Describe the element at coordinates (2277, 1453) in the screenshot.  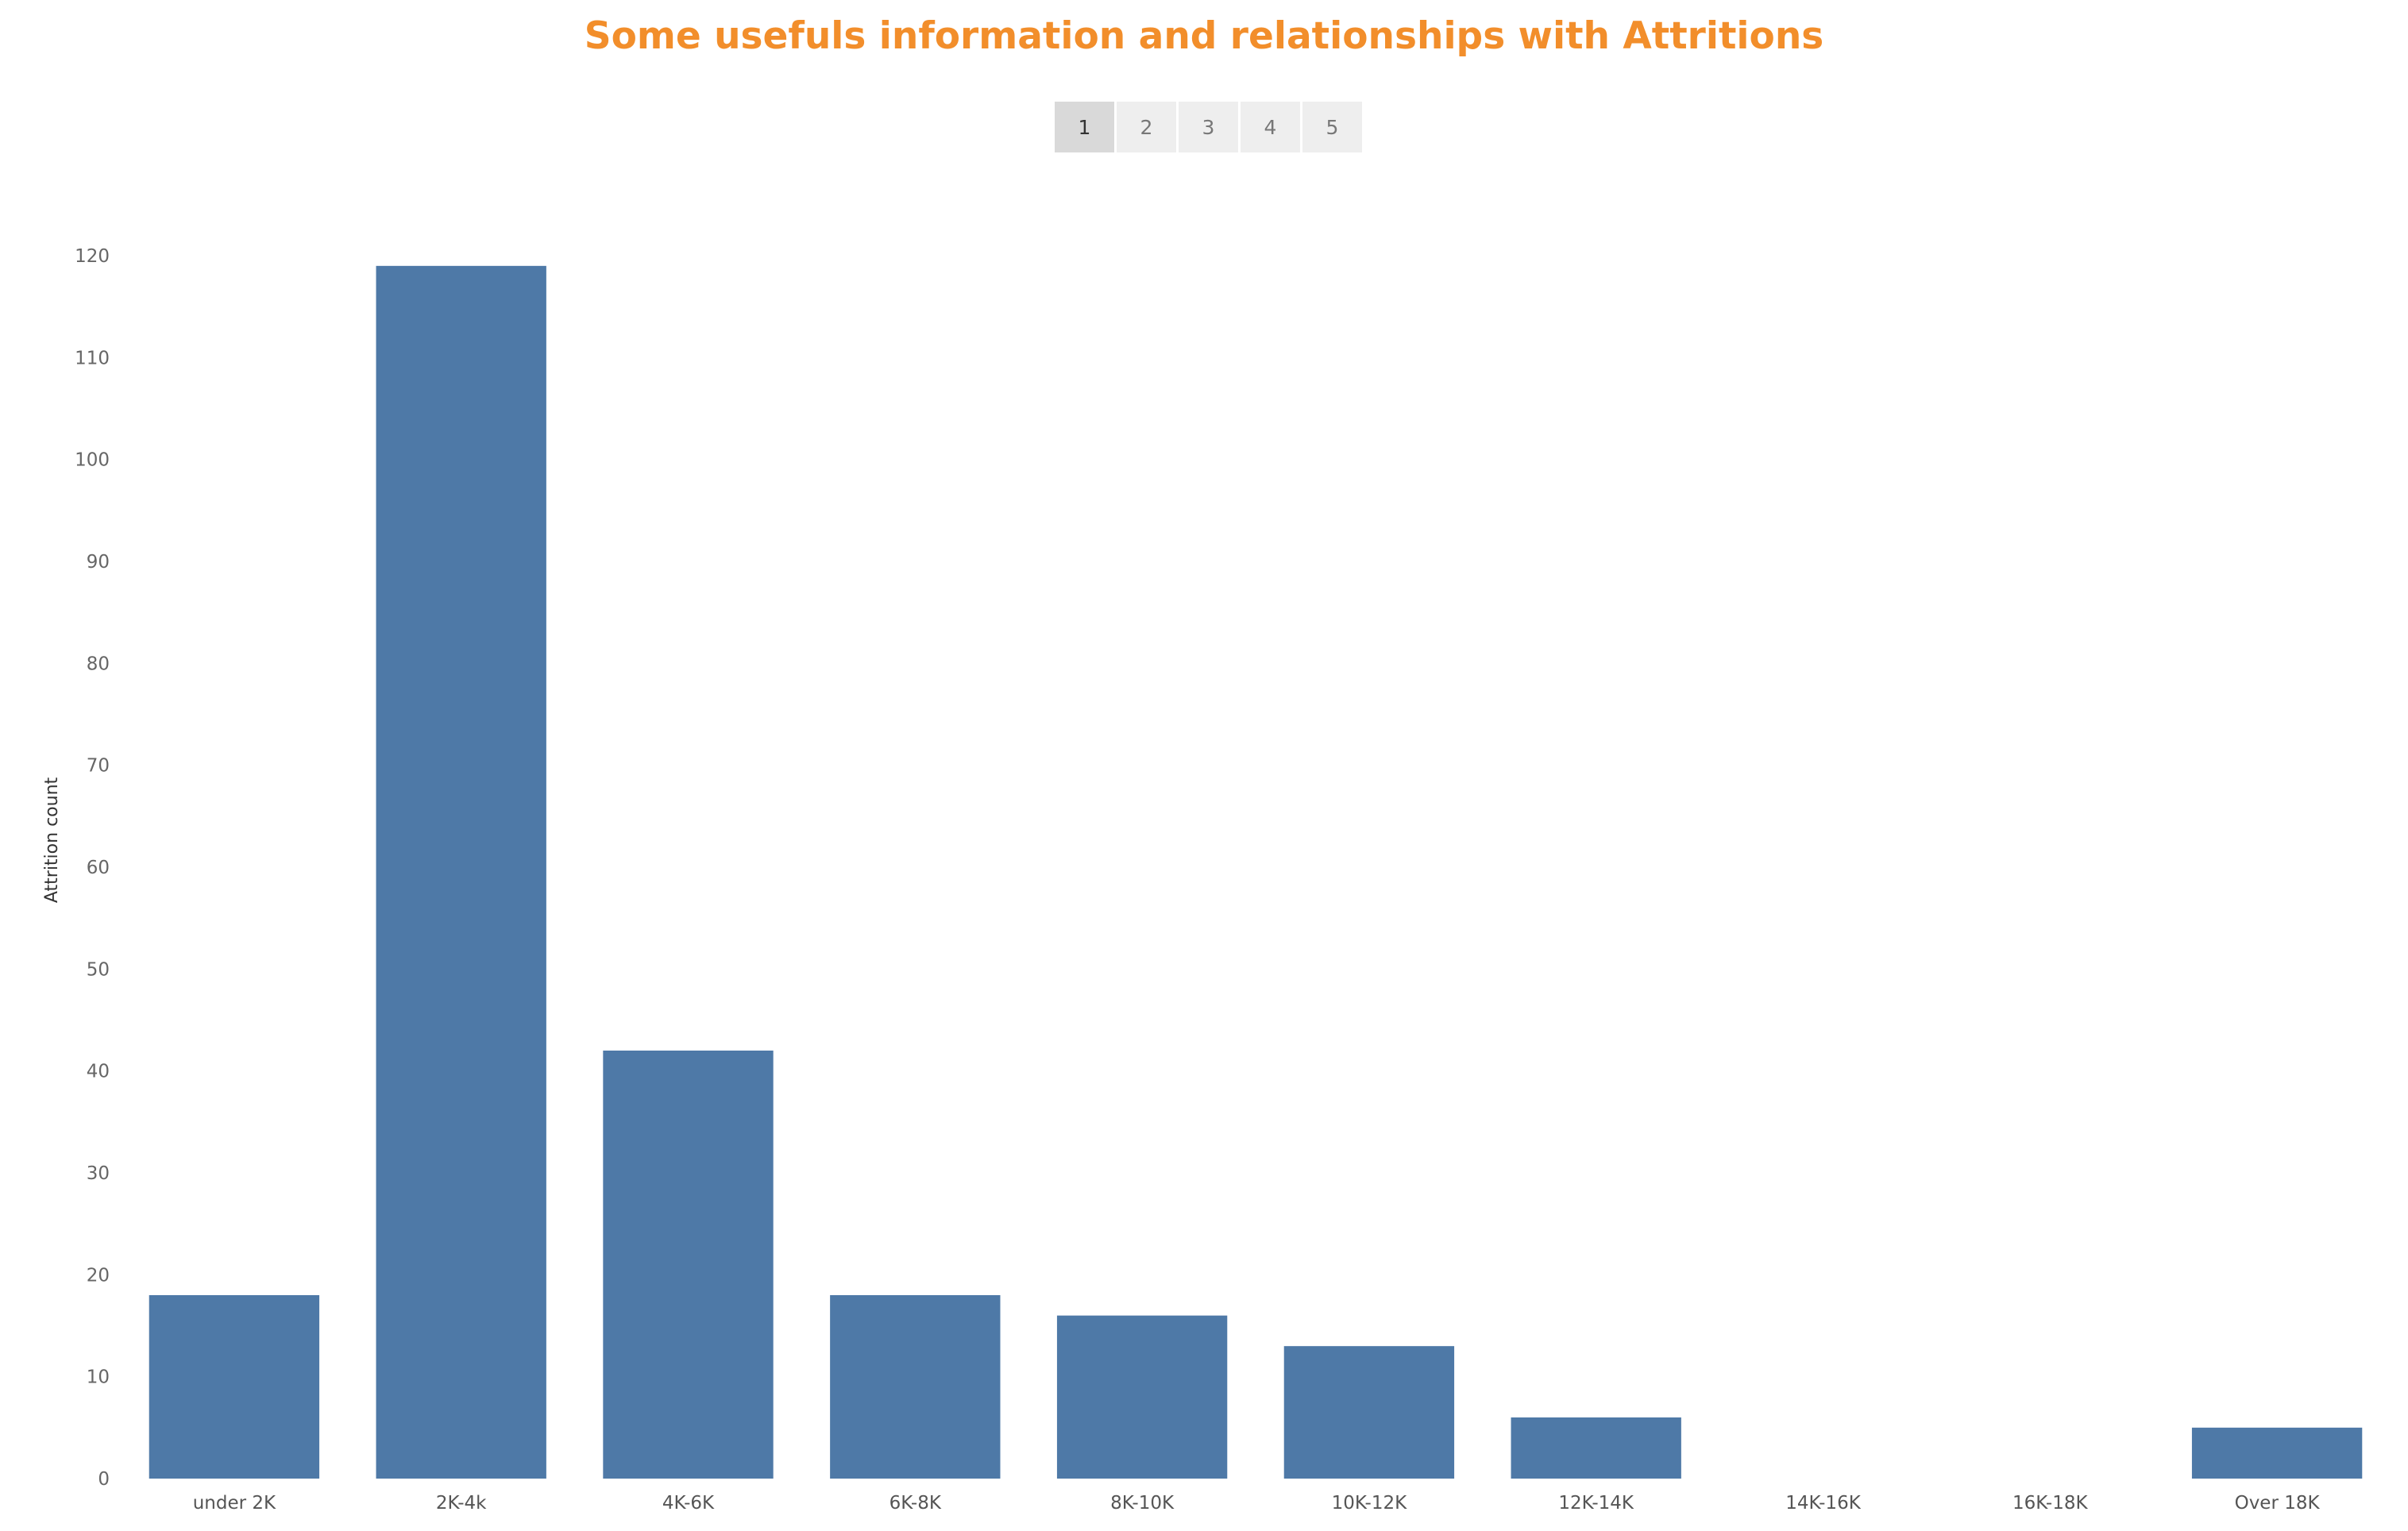
I see `bar-over-18k` at that location.